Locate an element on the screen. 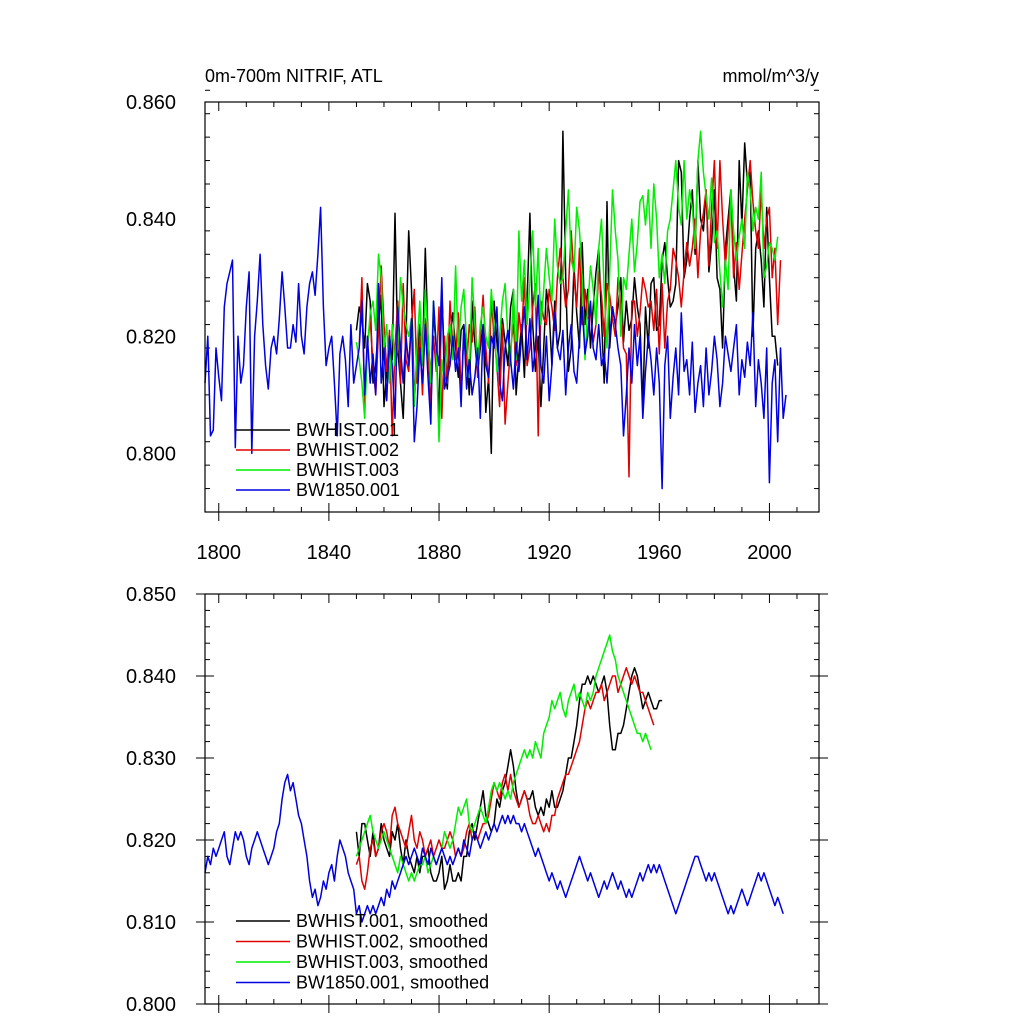  top-legend-label: BWHIST.001 is located at coordinates (347, 430).